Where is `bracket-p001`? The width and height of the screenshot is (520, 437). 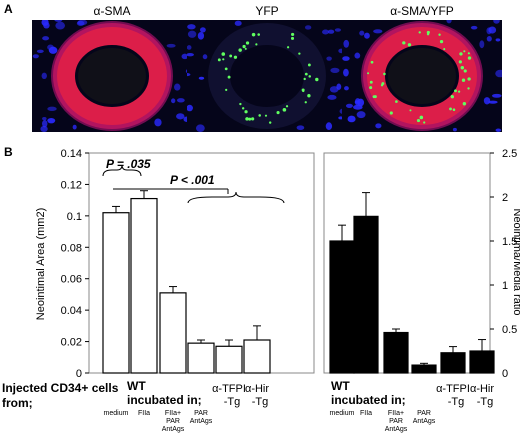 bracket-p001 is located at coordinates (236, 197).